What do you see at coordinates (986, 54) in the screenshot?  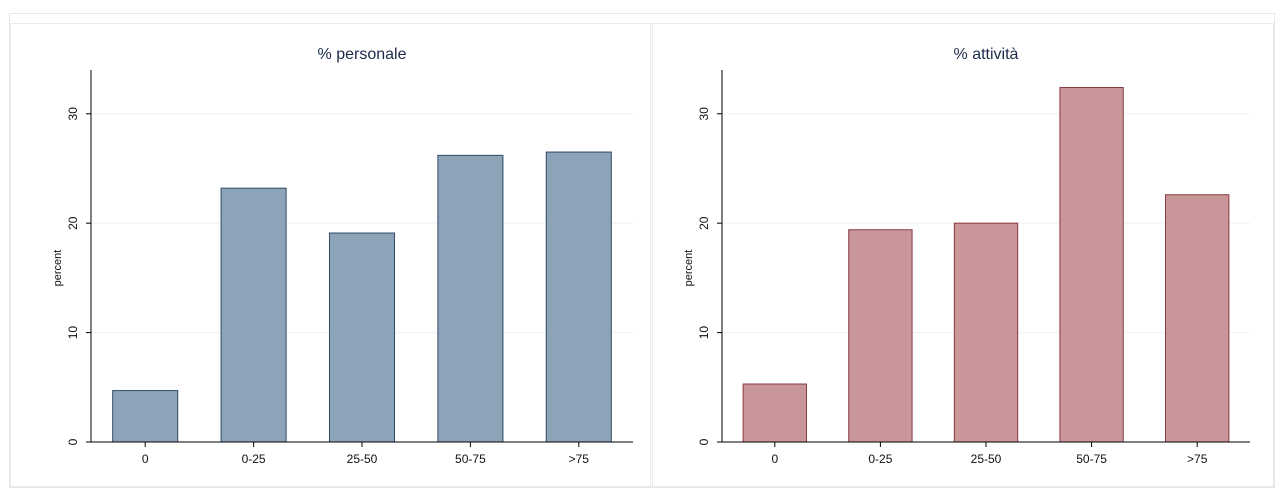 I see `chart-title: % attività` at bounding box center [986, 54].